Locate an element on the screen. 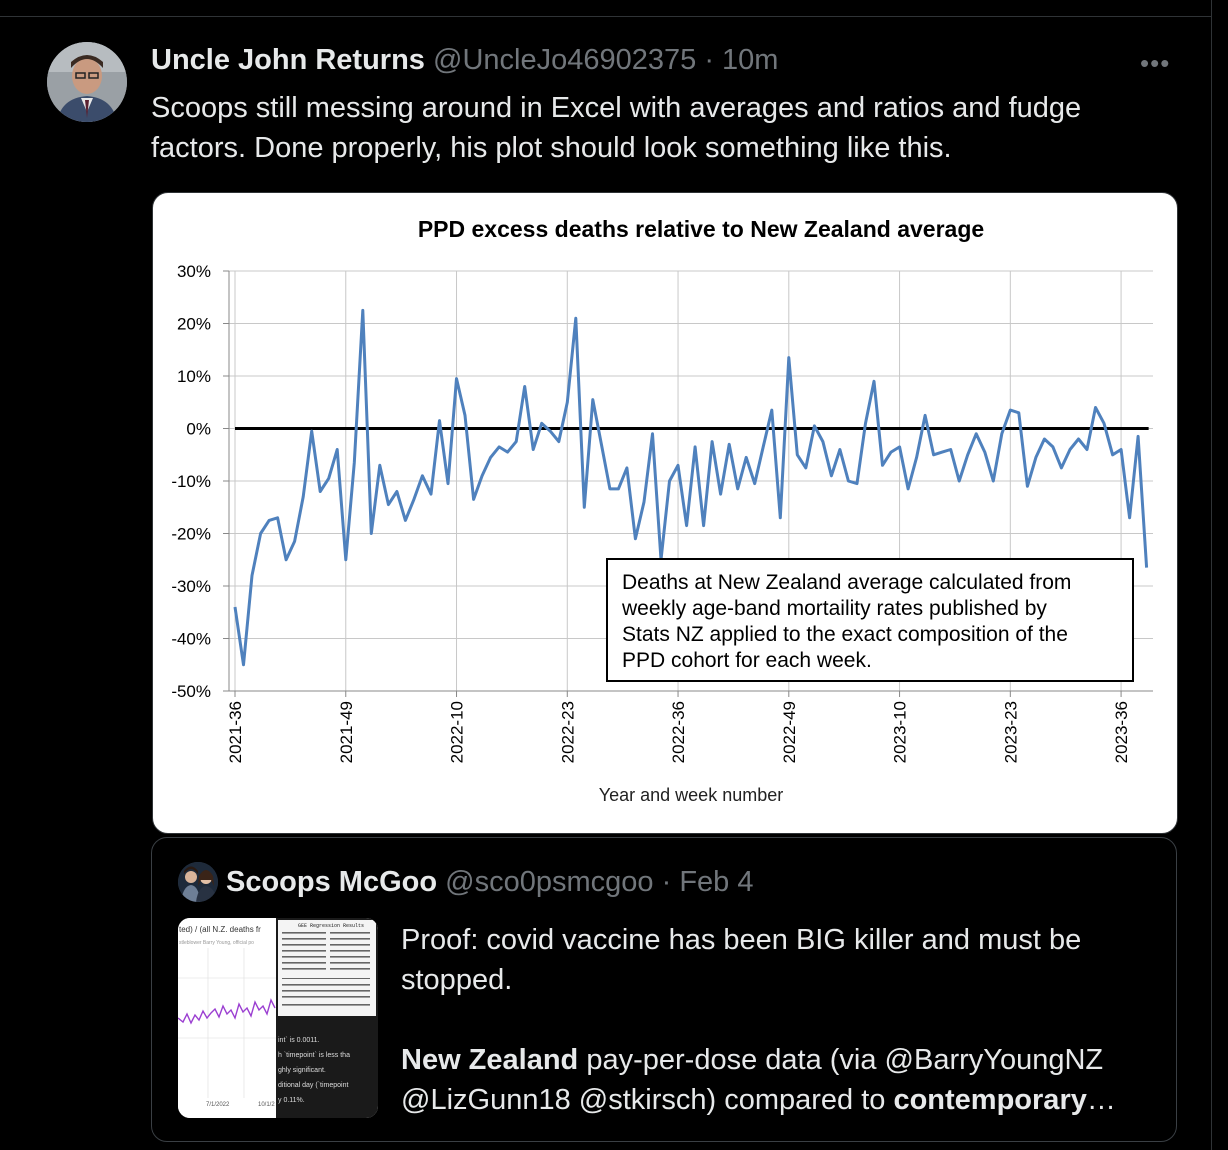 This screenshot has width=1228, height=1150. quoted-timestamp: Feb 4 is located at coordinates (716, 882).